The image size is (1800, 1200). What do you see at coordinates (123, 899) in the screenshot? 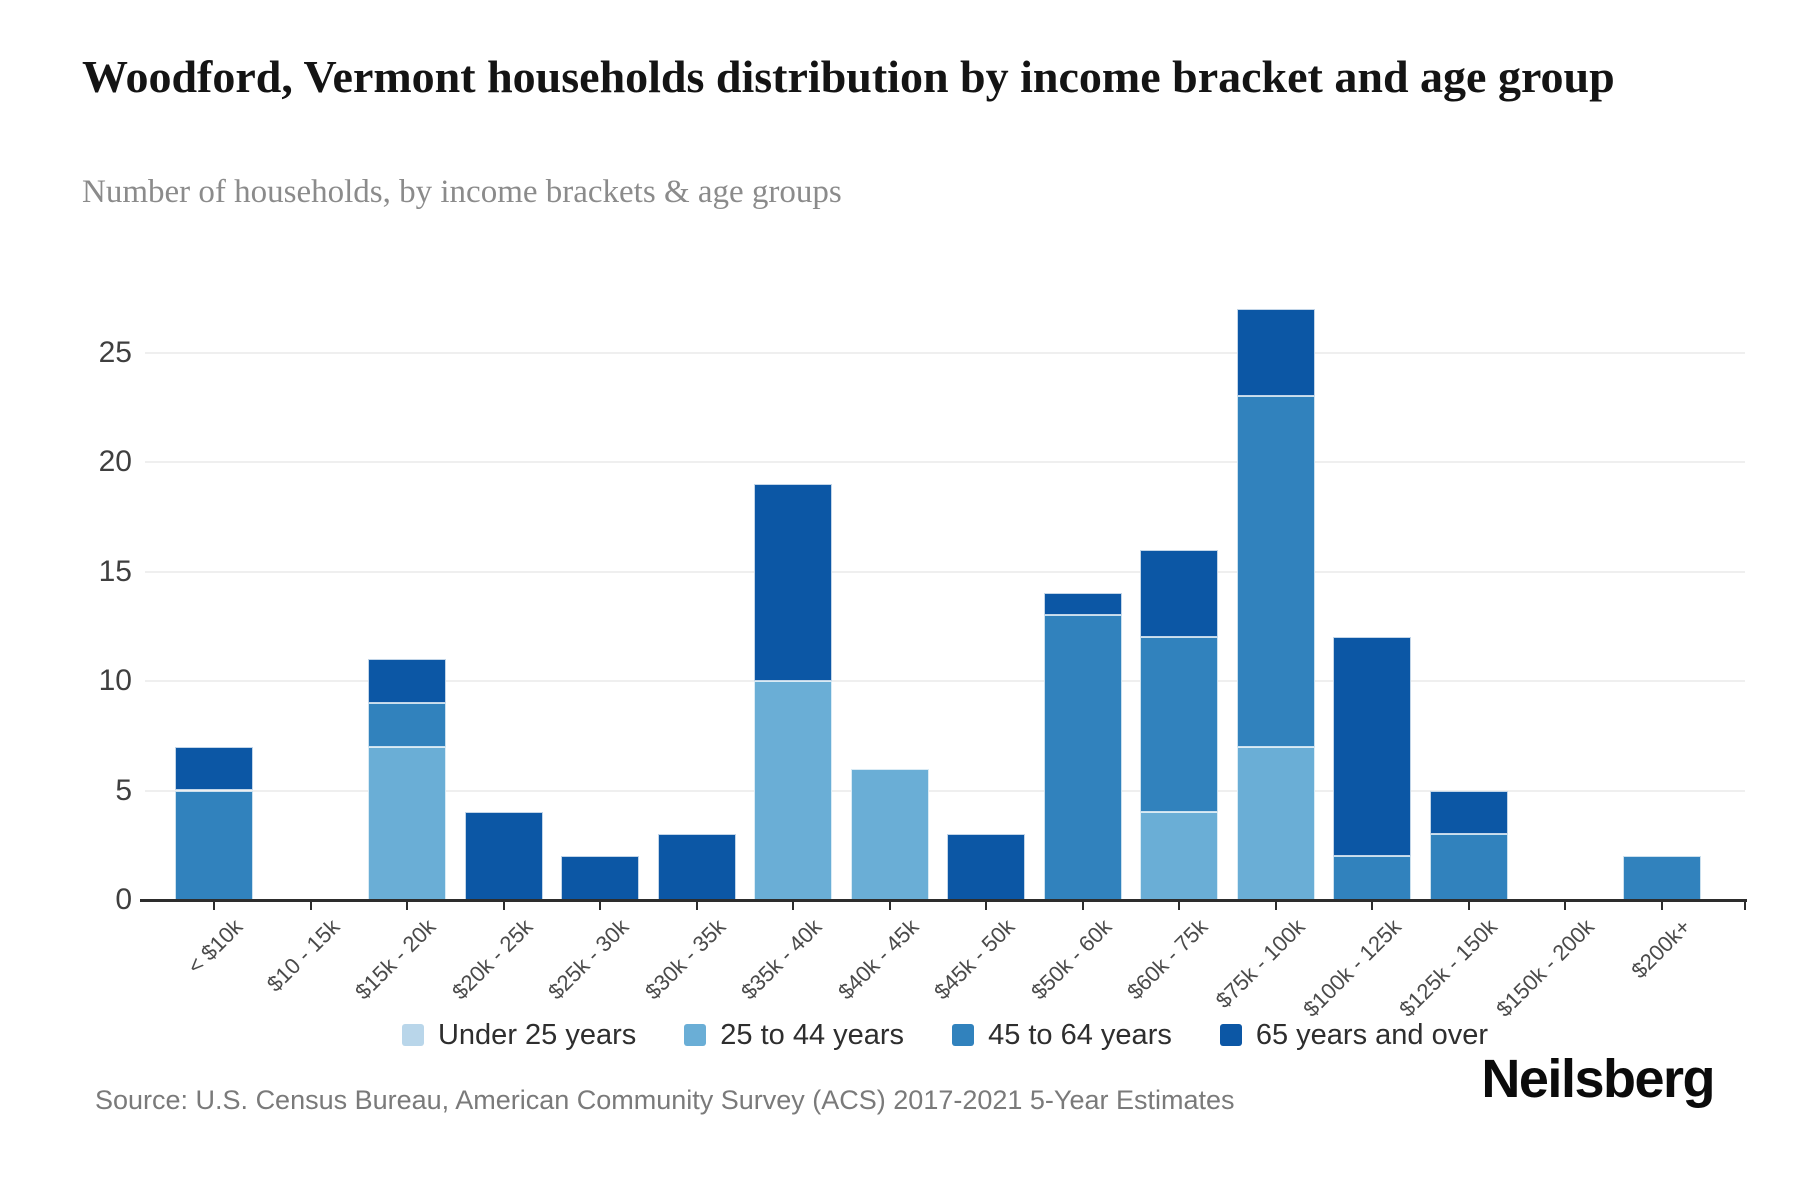
I see `y-axis-label: 0` at bounding box center [123, 899].